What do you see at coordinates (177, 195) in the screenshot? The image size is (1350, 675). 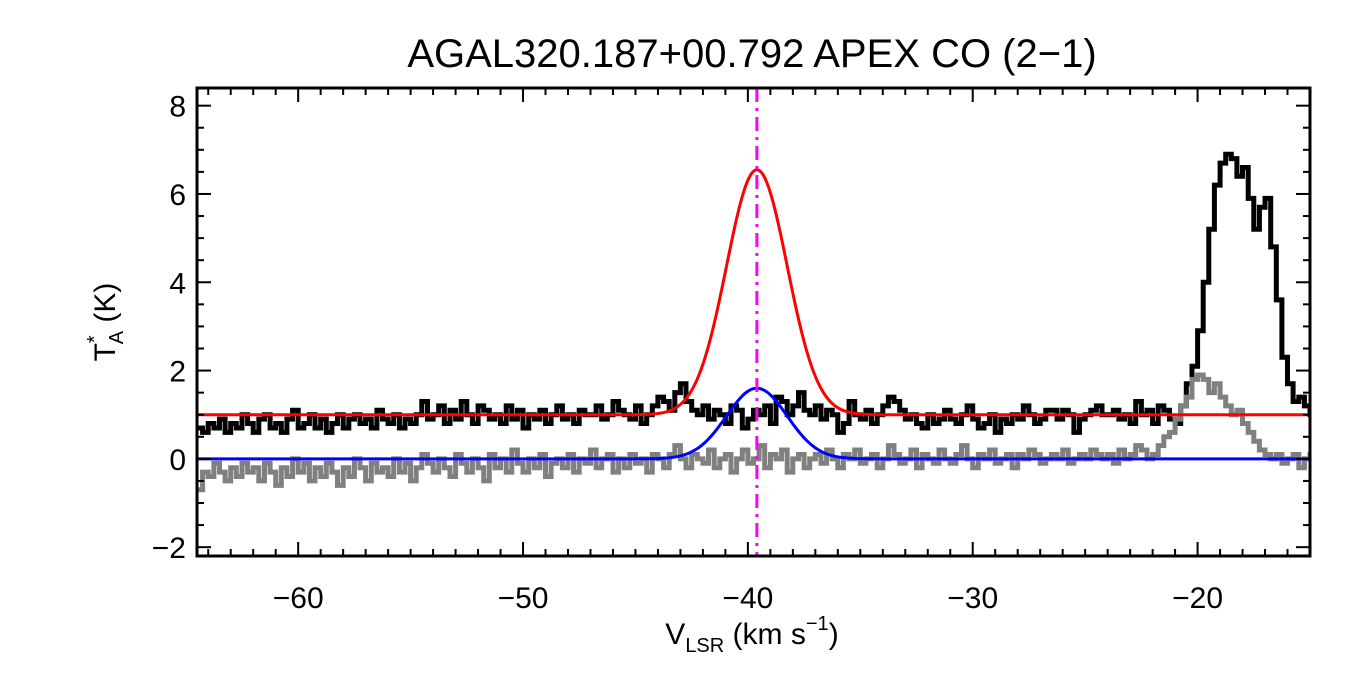 I see `y-tick-label: 6` at bounding box center [177, 195].